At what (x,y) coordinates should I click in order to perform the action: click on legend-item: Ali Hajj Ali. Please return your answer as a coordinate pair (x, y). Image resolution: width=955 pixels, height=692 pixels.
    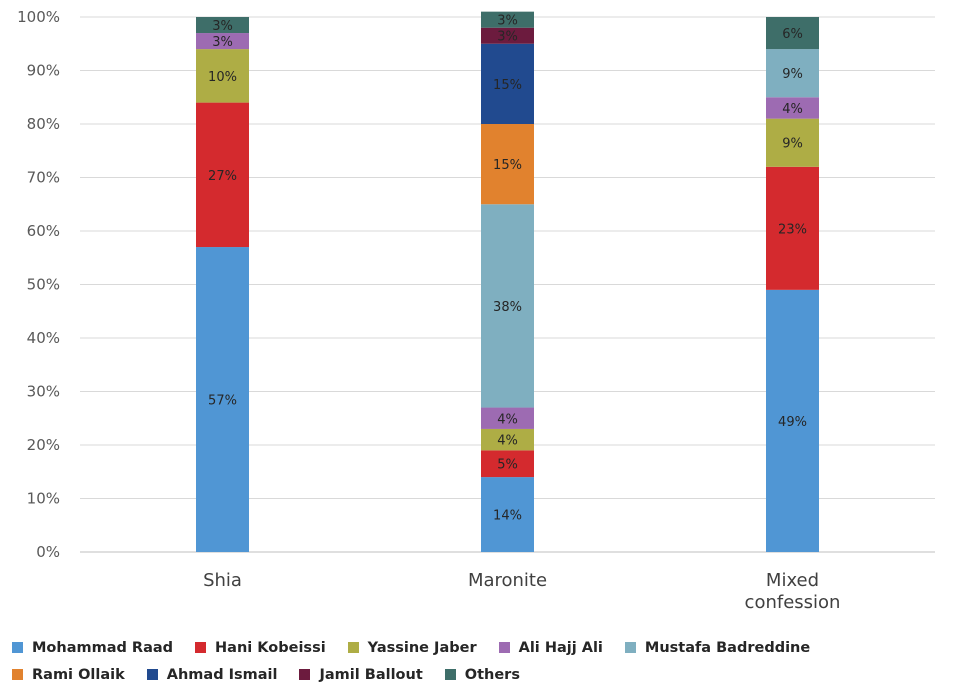
    Looking at the image, I should click on (550, 647).